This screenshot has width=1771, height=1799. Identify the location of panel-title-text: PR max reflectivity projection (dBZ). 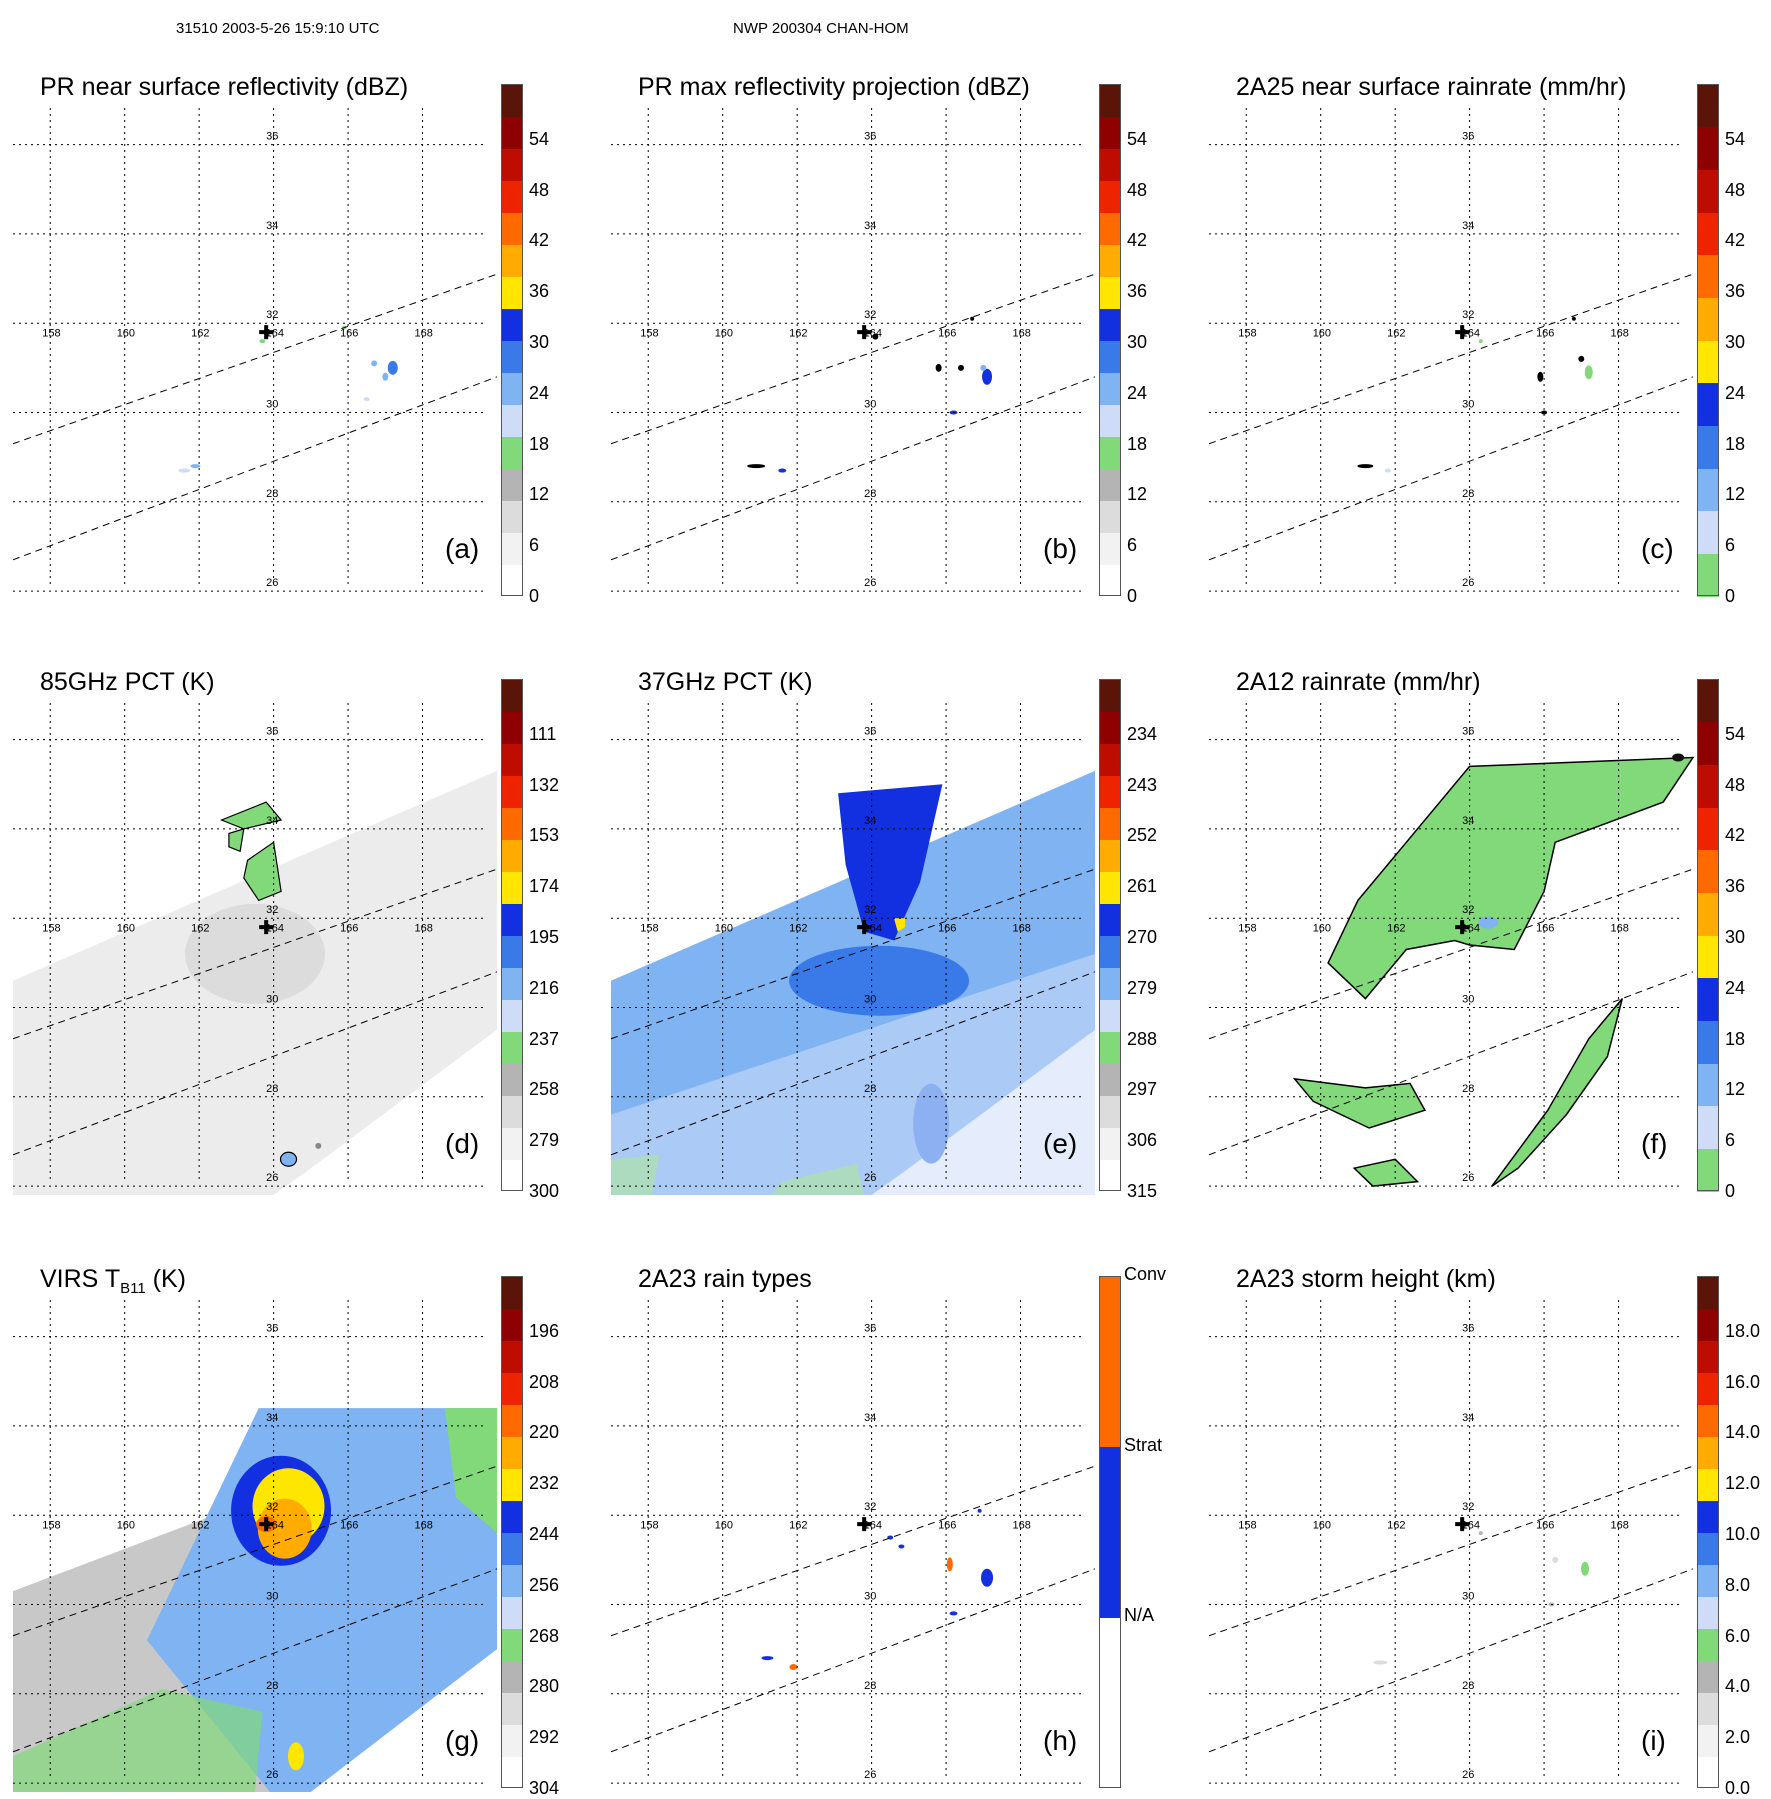
(834, 87).